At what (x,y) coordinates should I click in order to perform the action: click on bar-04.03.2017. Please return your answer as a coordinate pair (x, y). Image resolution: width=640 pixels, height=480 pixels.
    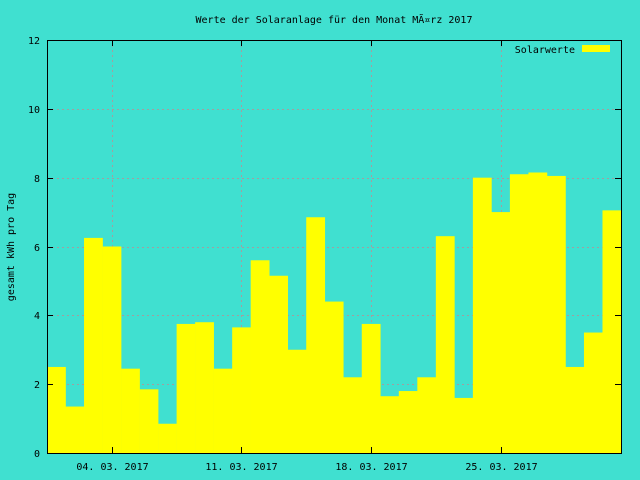
    Looking at the image, I should click on (112, 349).